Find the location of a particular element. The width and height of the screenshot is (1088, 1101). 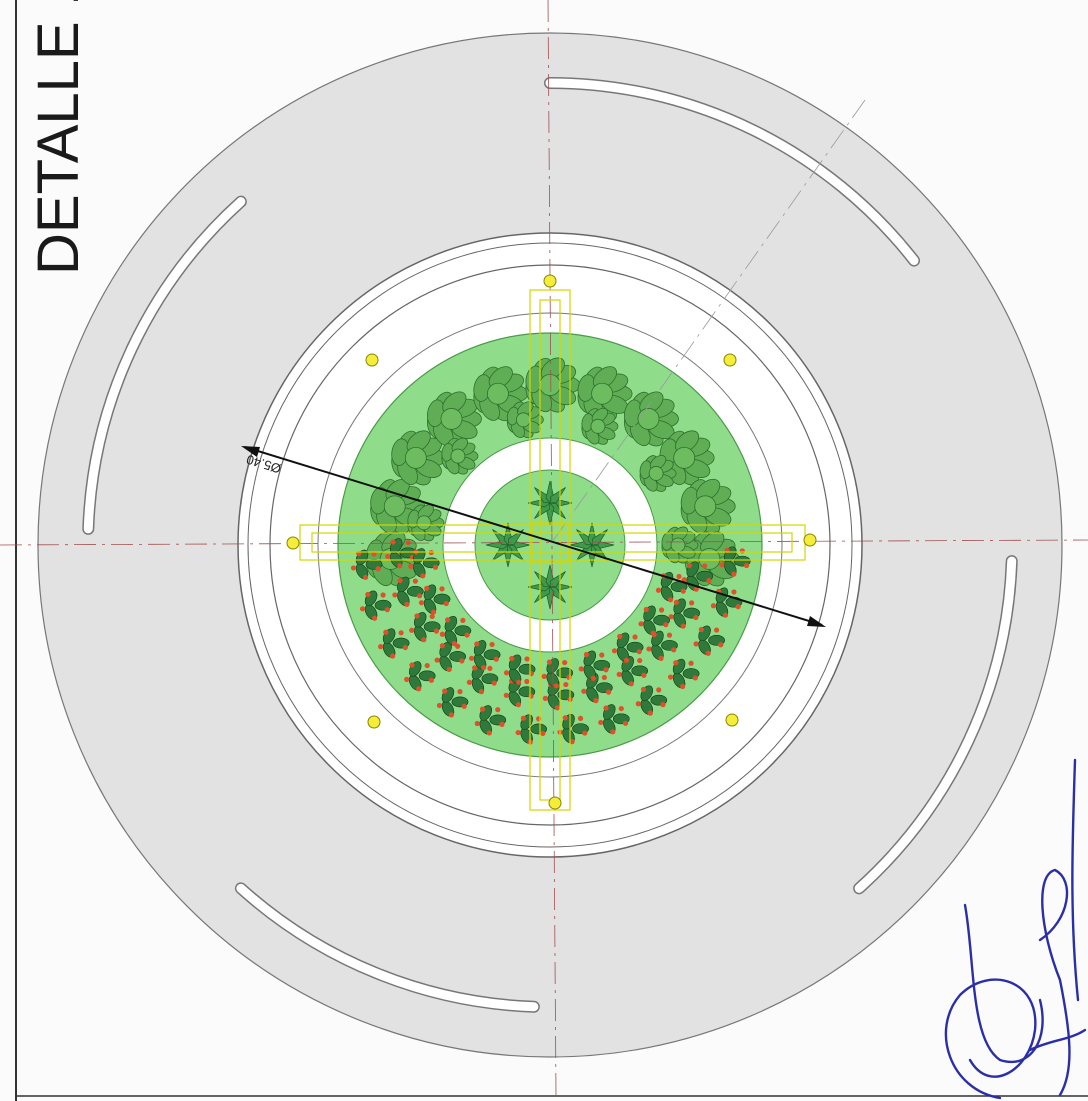

plants is located at coordinates (550, 551).